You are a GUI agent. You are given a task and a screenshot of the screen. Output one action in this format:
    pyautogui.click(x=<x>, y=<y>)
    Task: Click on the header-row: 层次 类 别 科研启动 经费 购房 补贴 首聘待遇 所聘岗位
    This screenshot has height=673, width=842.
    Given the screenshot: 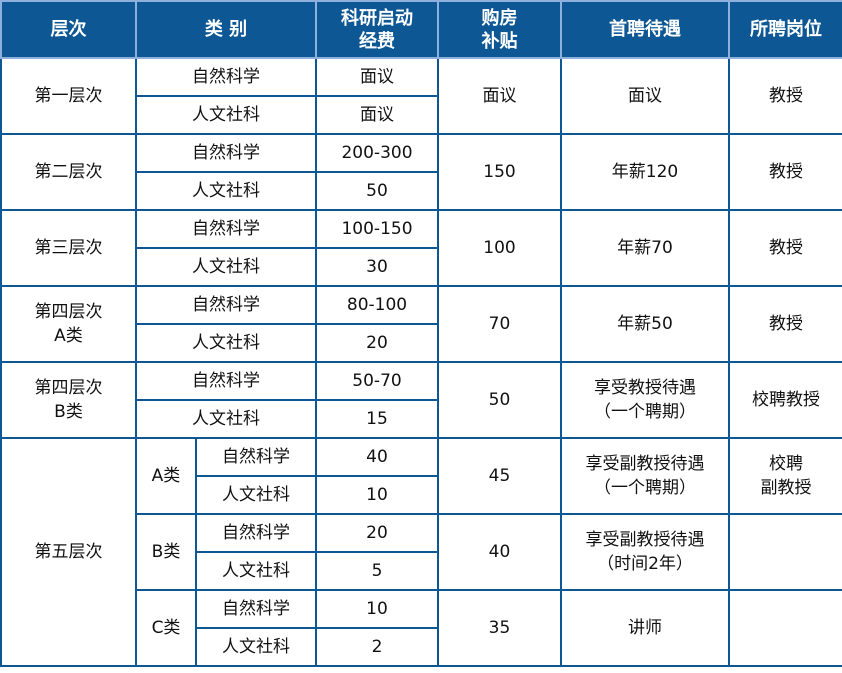 What is the action you would take?
    pyautogui.click(x=421, y=29)
    